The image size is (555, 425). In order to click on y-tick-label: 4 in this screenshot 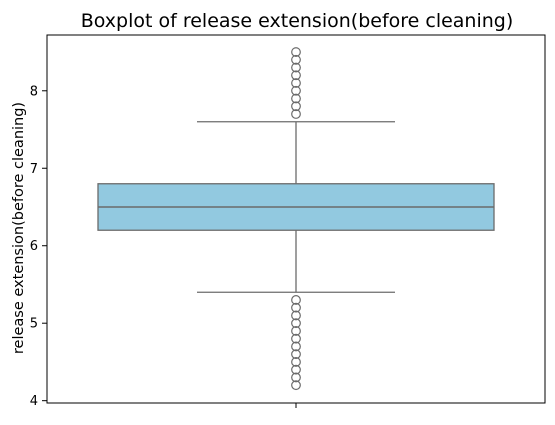, I will do `click(34, 401)`.